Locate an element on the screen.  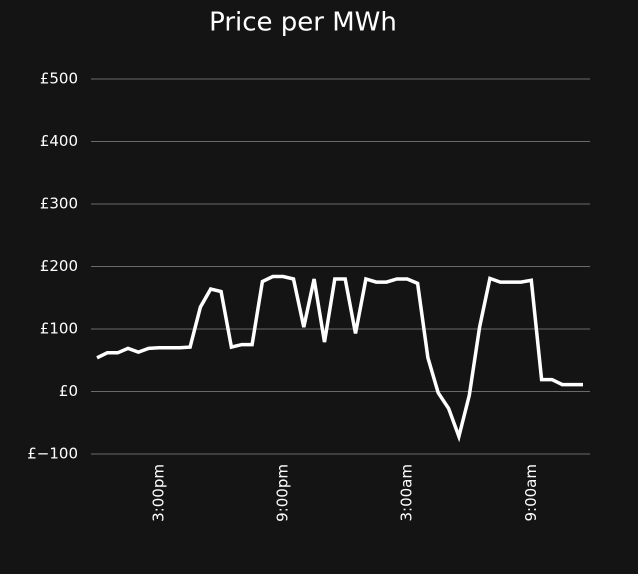
y-tick-label: £0 is located at coordinates (68, 391).